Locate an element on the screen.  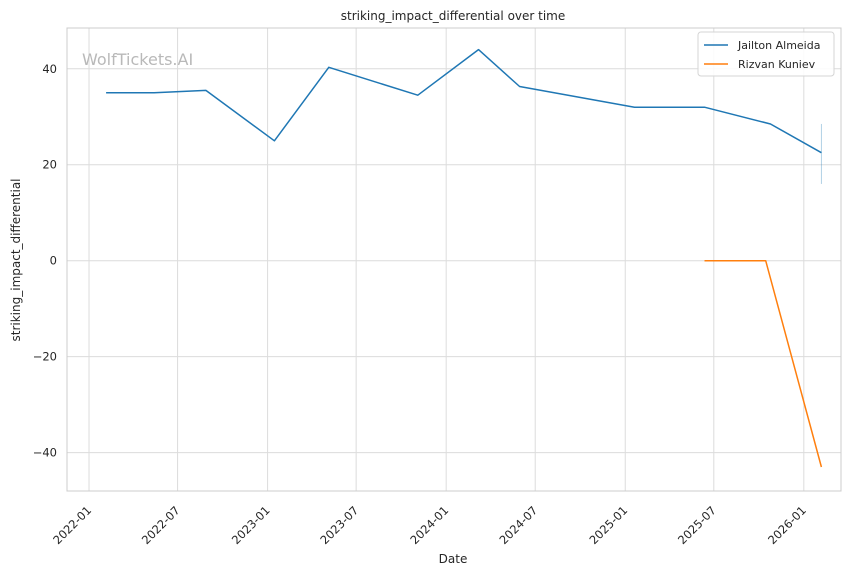
legend: Jailton Almeida Rizvan Kuniev is located at coordinates (766, 54).